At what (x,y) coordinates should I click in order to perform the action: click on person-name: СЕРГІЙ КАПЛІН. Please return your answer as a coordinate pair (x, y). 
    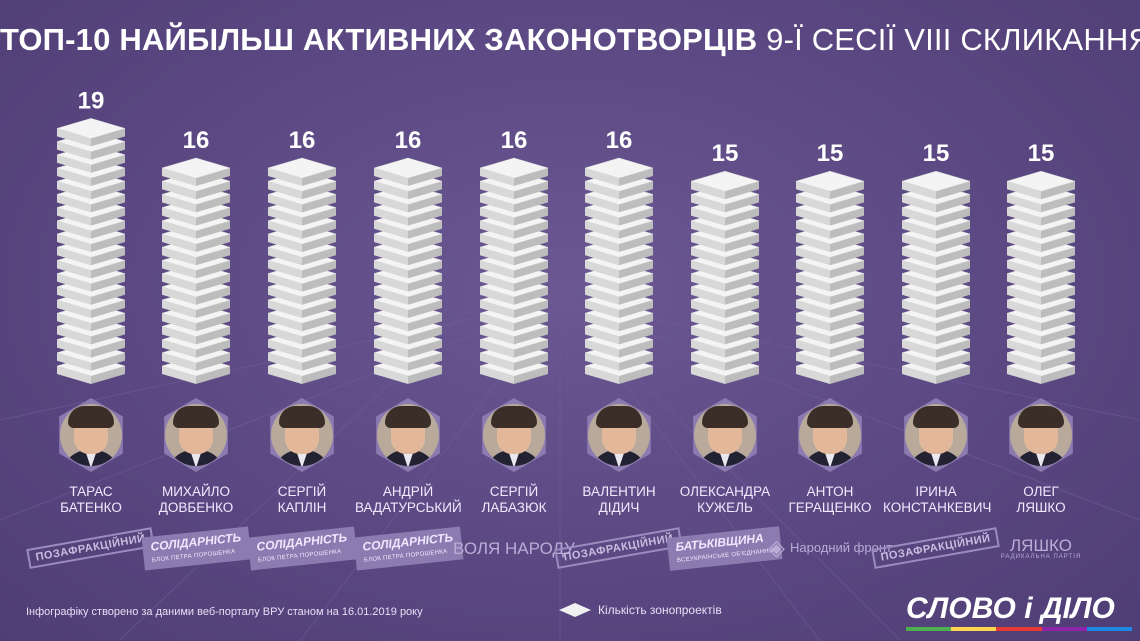
    Looking at the image, I should click on (302, 500).